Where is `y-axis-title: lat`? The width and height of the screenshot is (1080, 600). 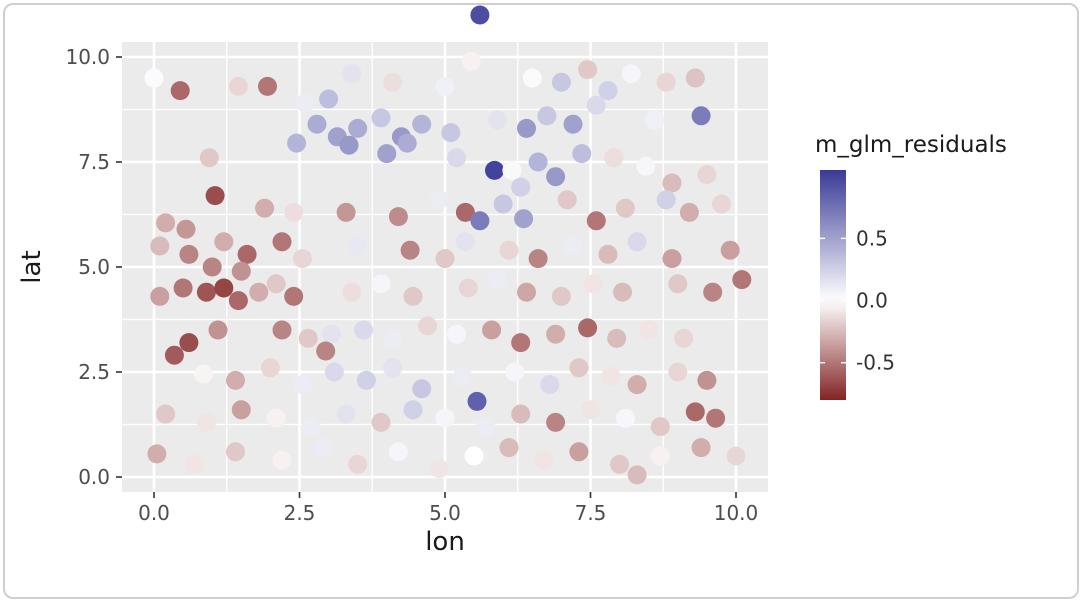 y-axis-title: lat is located at coordinates (32, 266).